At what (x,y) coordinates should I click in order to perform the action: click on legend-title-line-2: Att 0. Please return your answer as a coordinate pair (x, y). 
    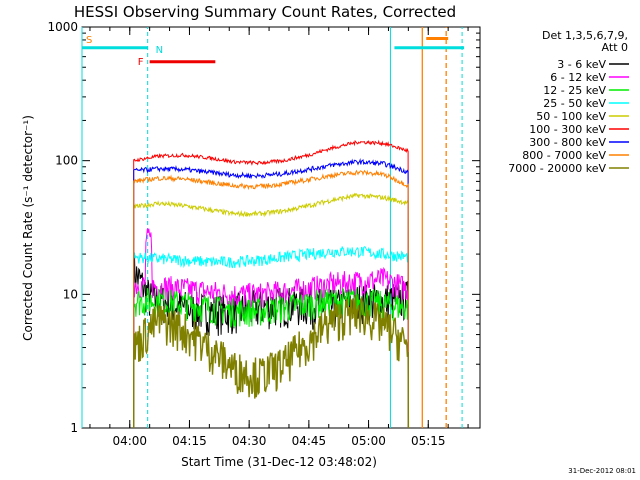
    Looking at the image, I should click on (615, 47).